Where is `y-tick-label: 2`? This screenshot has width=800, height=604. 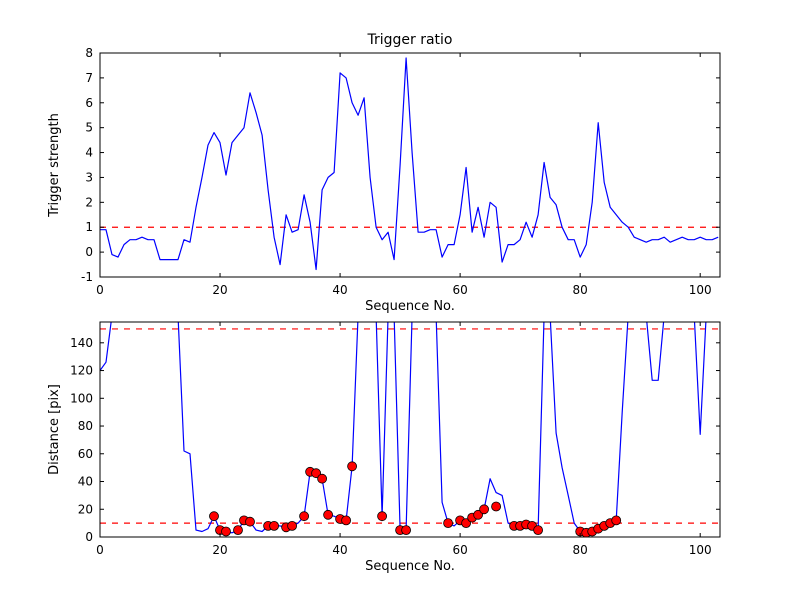 y-tick-label: 2 is located at coordinates (89, 202).